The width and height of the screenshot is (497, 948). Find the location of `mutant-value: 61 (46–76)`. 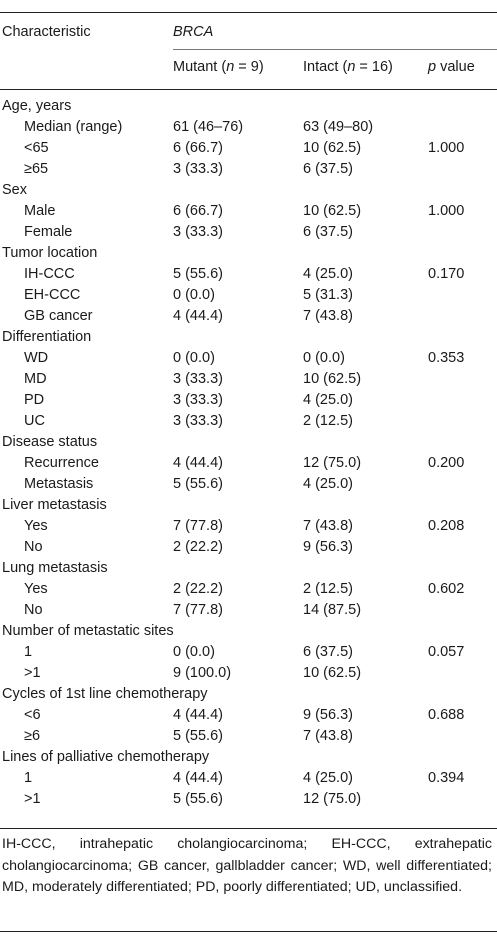

mutant-value: 61 (46–76) is located at coordinates (208, 127).